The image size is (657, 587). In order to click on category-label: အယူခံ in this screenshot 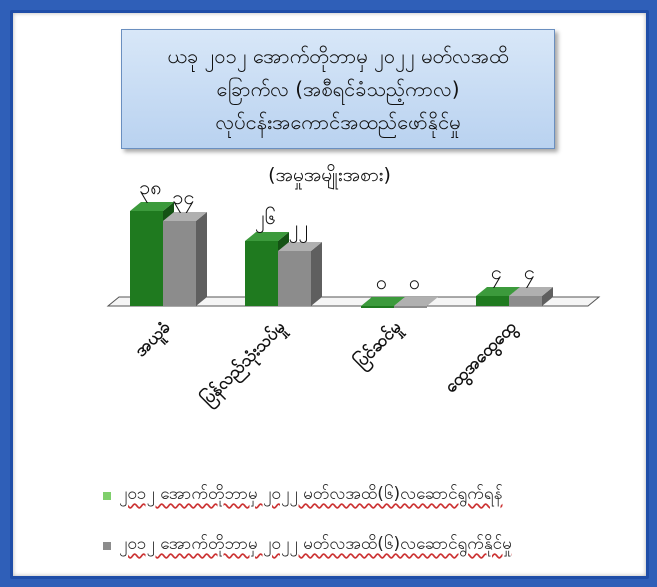, I will do `click(154, 340)`.